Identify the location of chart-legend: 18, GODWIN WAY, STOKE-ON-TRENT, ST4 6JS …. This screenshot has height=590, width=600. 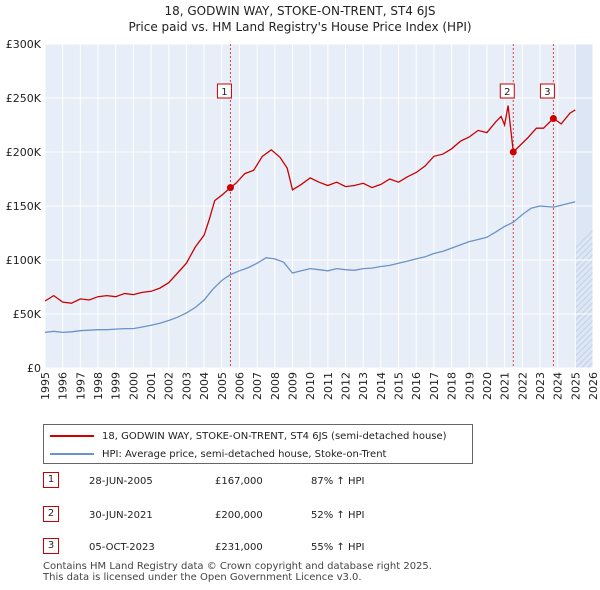
(258, 444).